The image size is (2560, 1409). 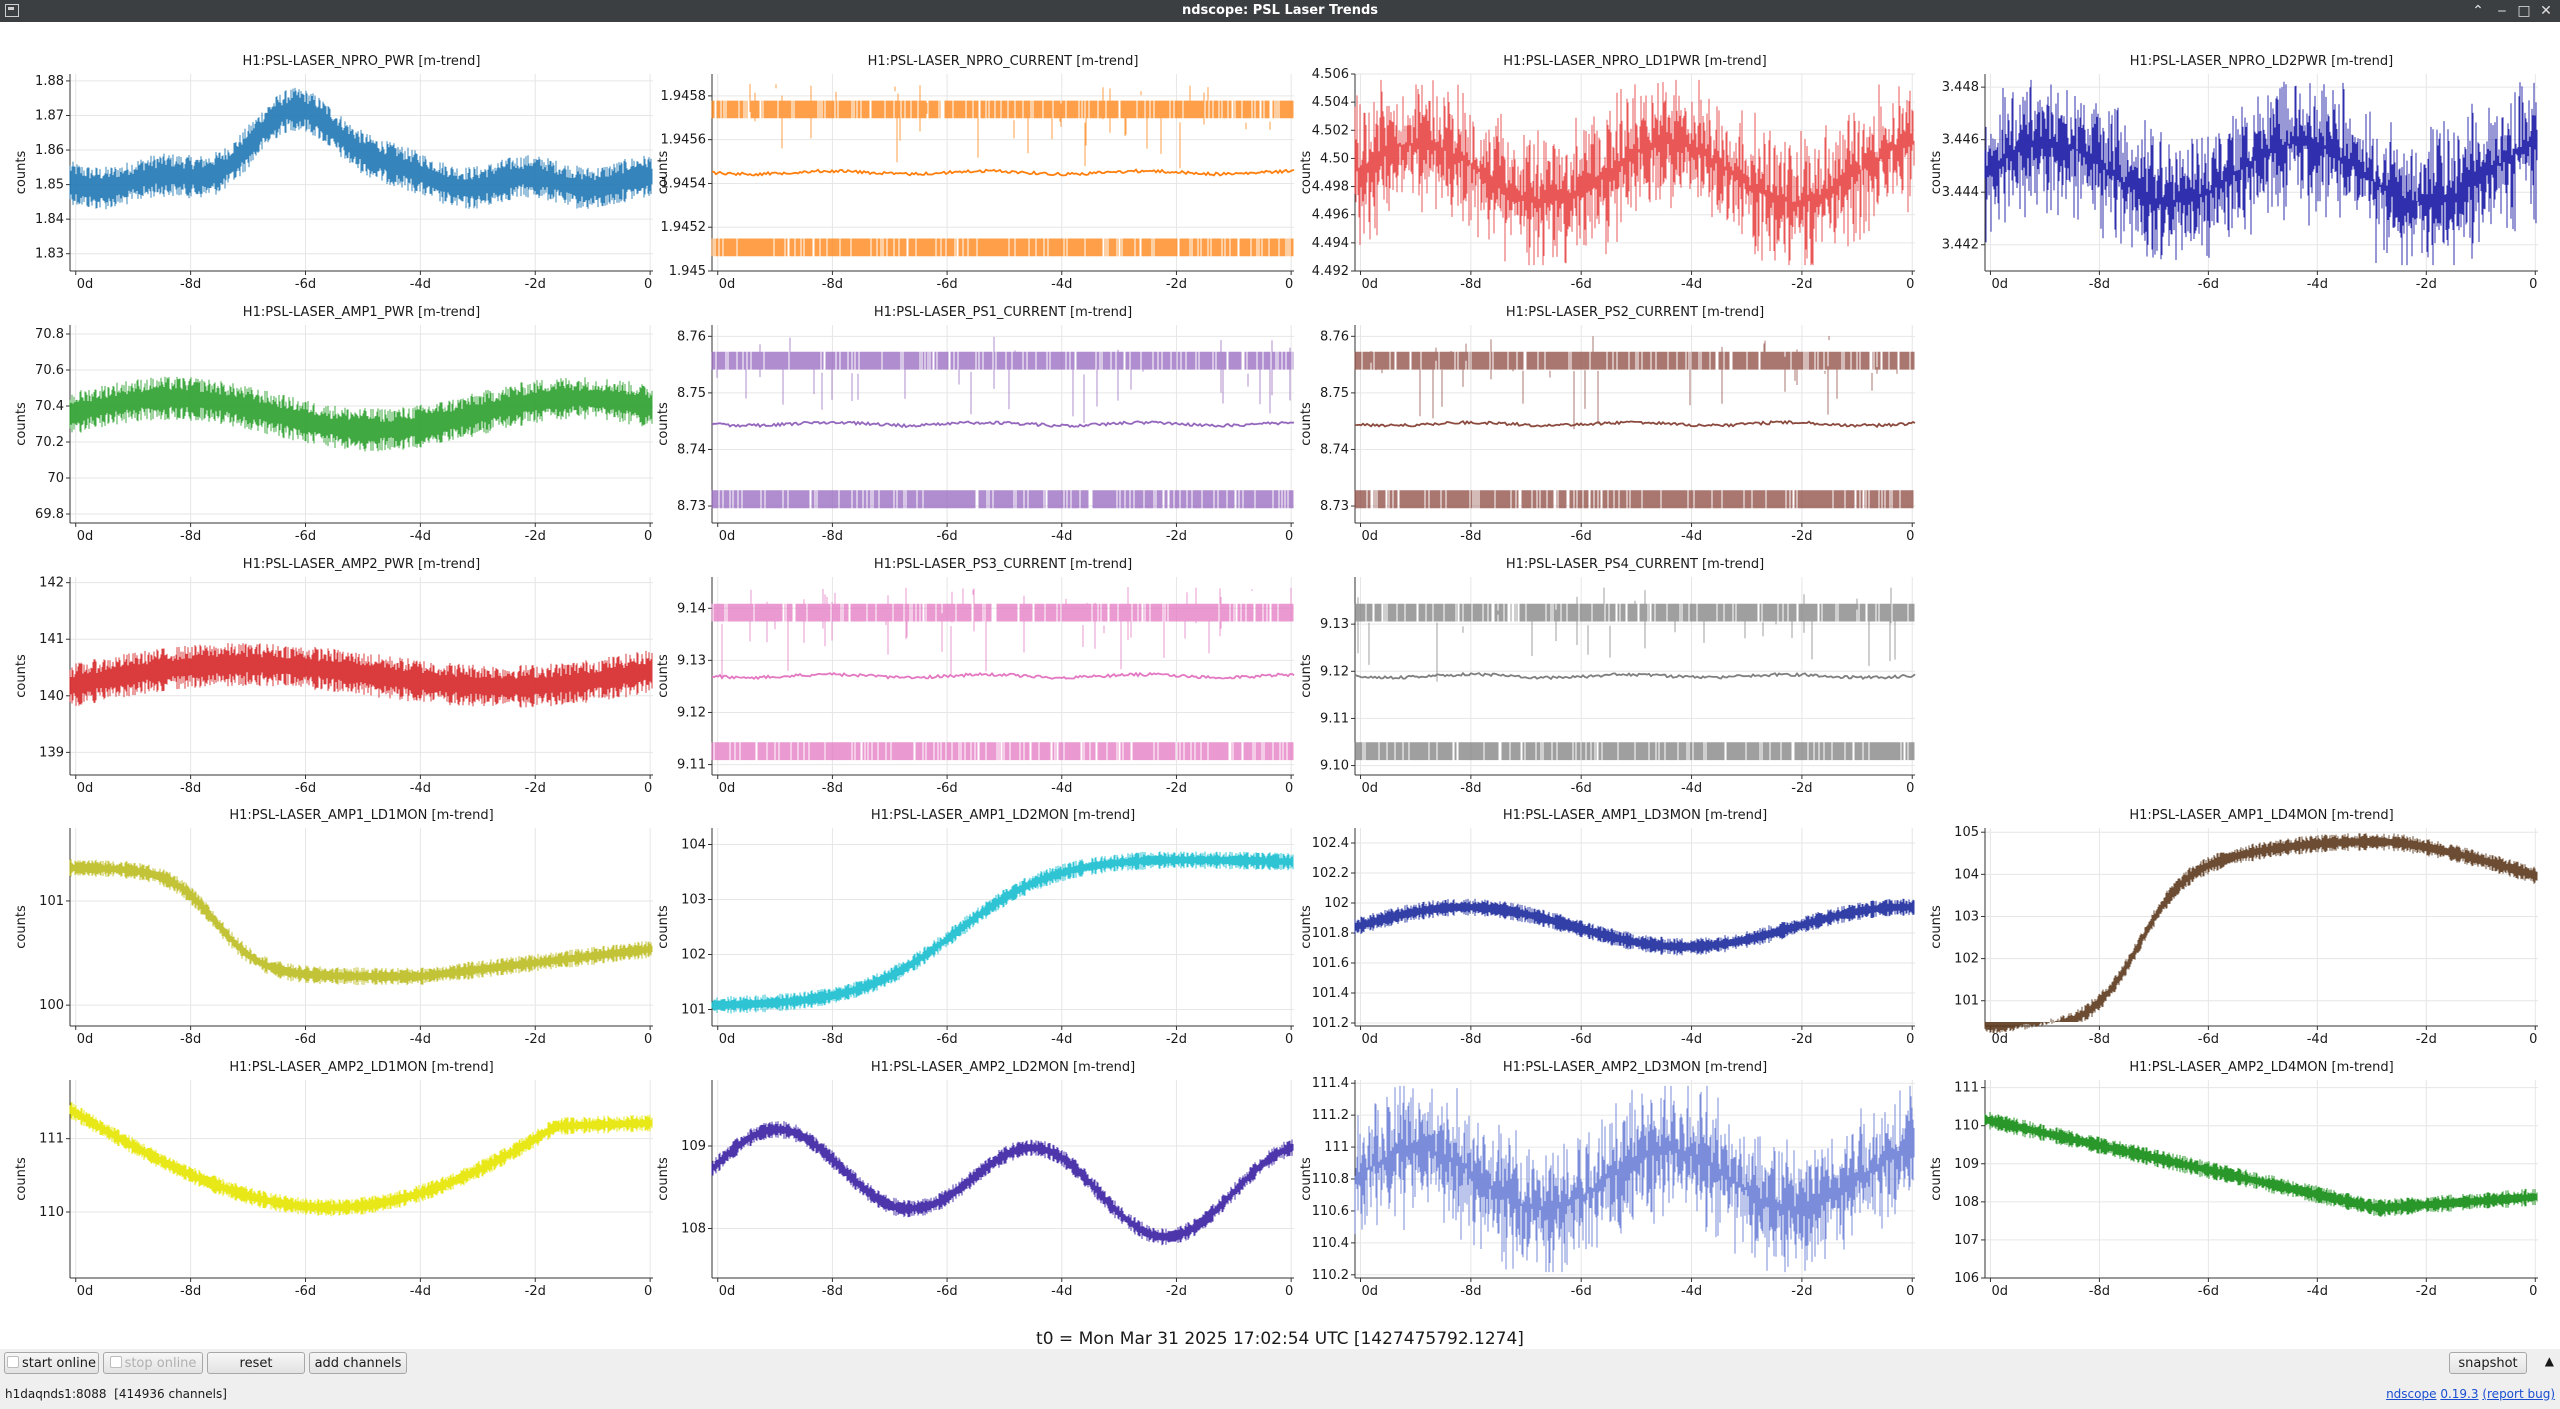 What do you see at coordinates (684, 96) in the screenshot?
I see `y-tick-label: 1.9458` at bounding box center [684, 96].